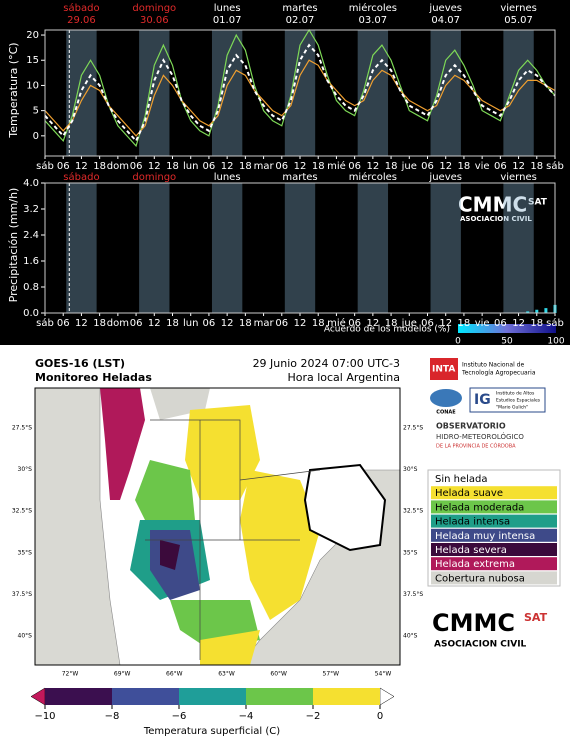  What do you see at coordinates (536, 617) in the screenshot?
I see `logo-tag: SAT` at bounding box center [536, 617].